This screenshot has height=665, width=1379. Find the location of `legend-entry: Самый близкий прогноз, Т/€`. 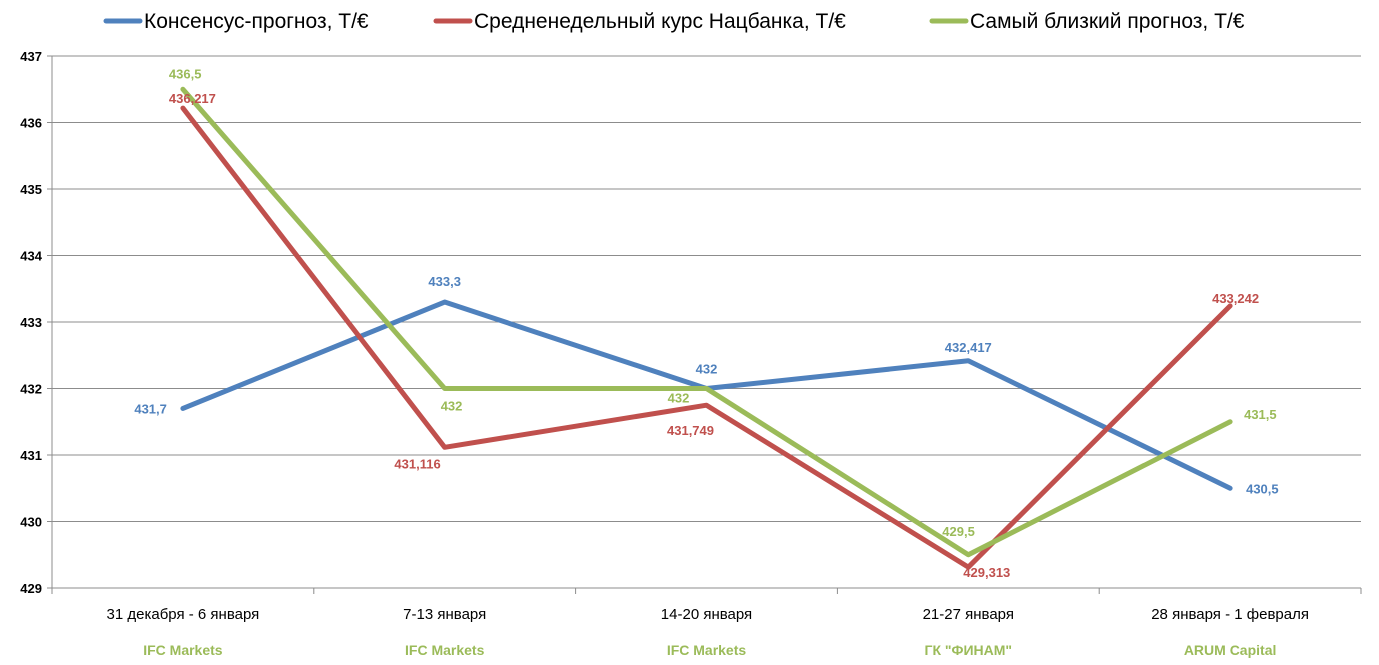

legend-entry: Самый близкий прогноз, Т/€ is located at coordinates (1107, 21).